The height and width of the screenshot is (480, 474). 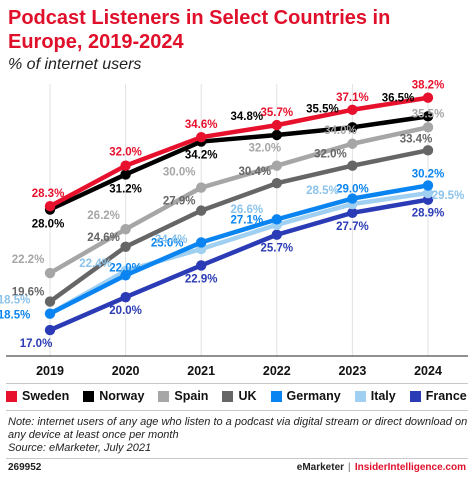 What do you see at coordinates (428, 193) in the screenshot?
I see `data-point-italy` at bounding box center [428, 193].